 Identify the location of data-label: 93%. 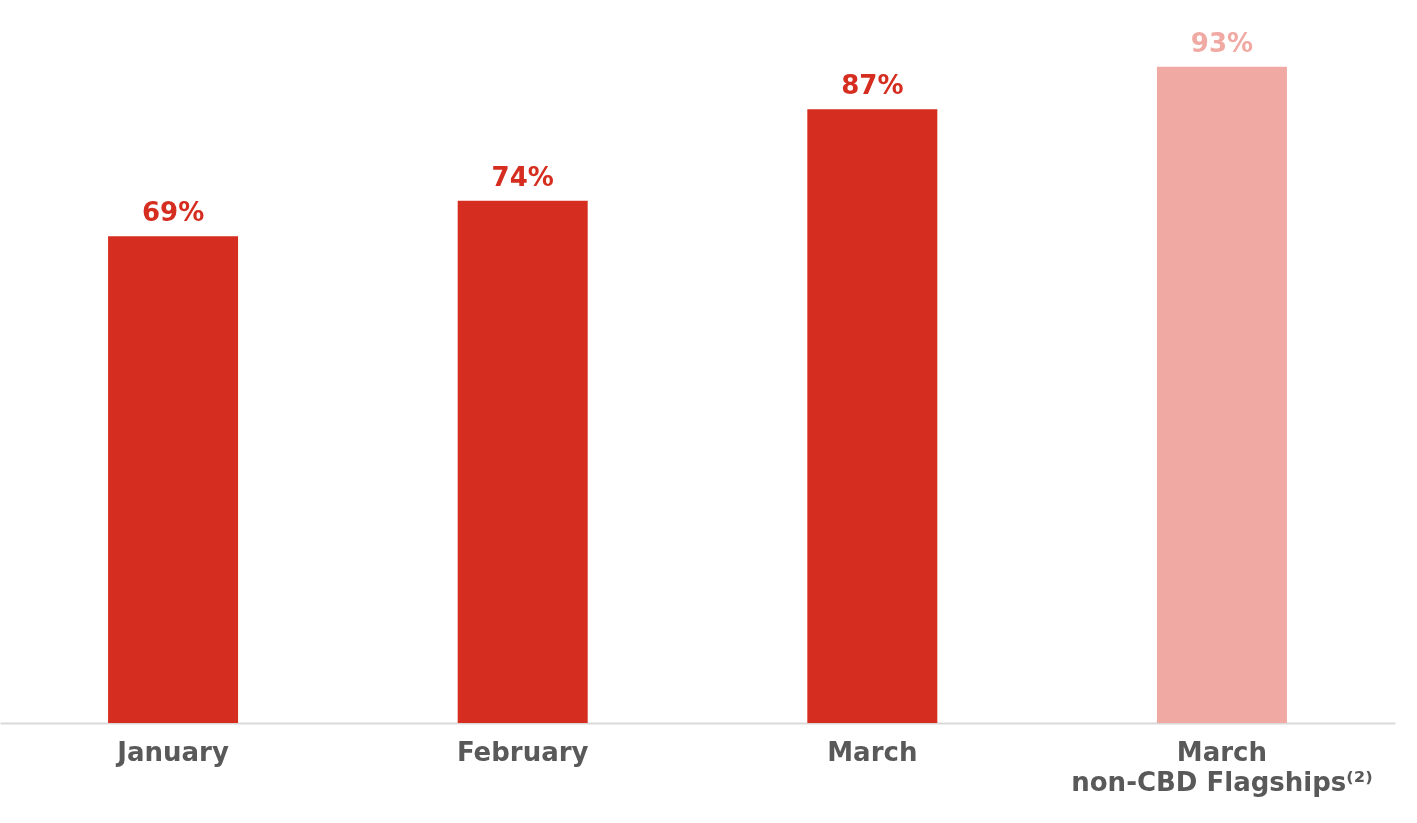
(1222, 42).